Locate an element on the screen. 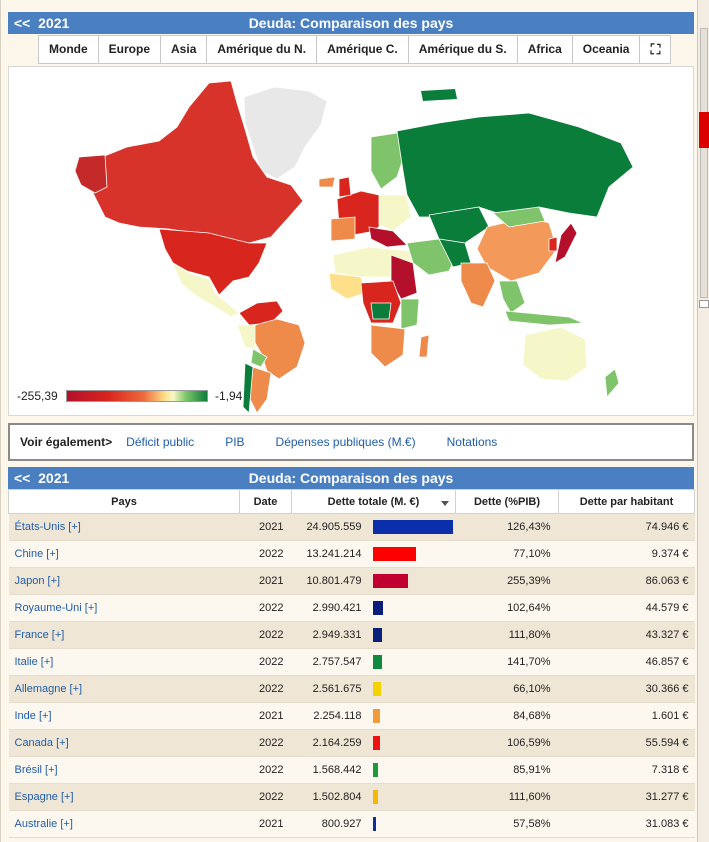 Image resolution: width=709 pixels, height=842 pixels. col-date: Date is located at coordinates (265, 501).